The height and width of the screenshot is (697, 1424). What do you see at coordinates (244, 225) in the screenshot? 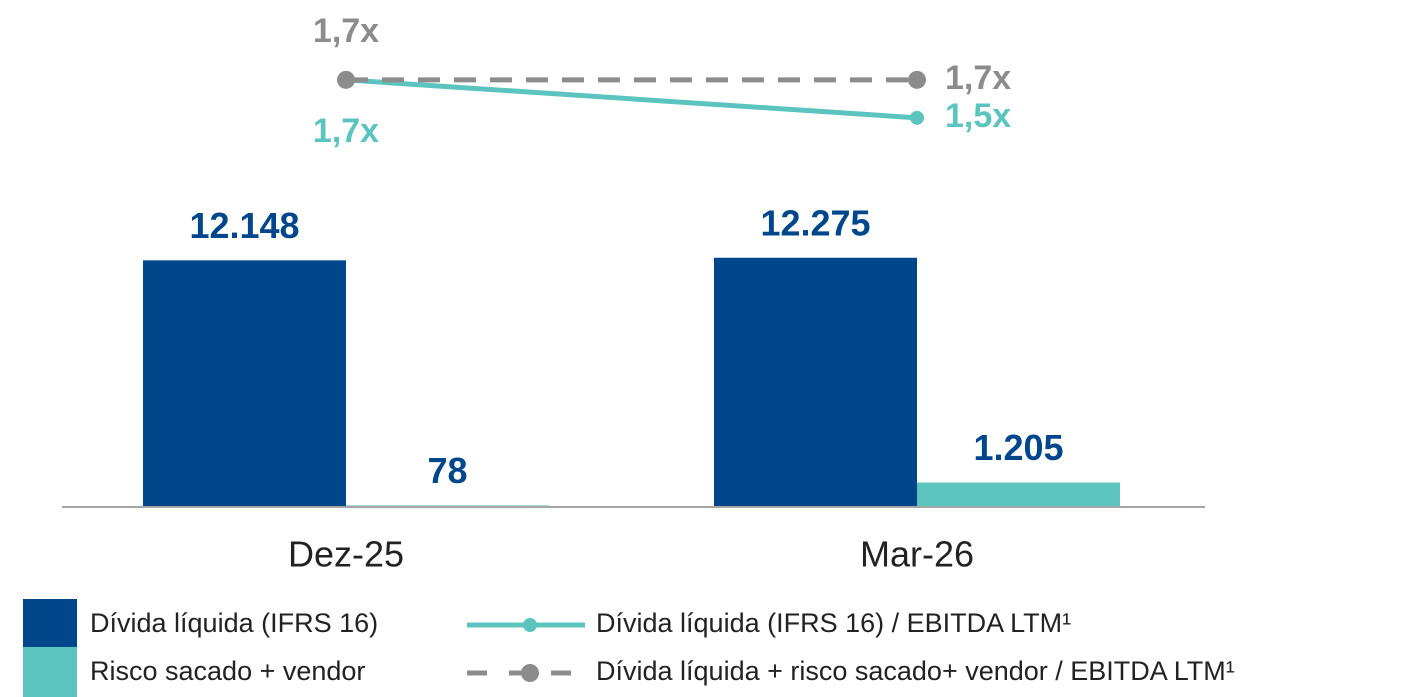
I see `bar-value-label: 12.148` at bounding box center [244, 225].